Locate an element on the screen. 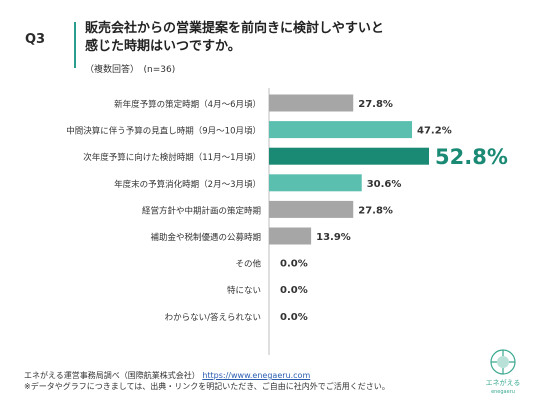 The height and width of the screenshot is (402, 536). title-accent-bar is located at coordinates (75, 45).